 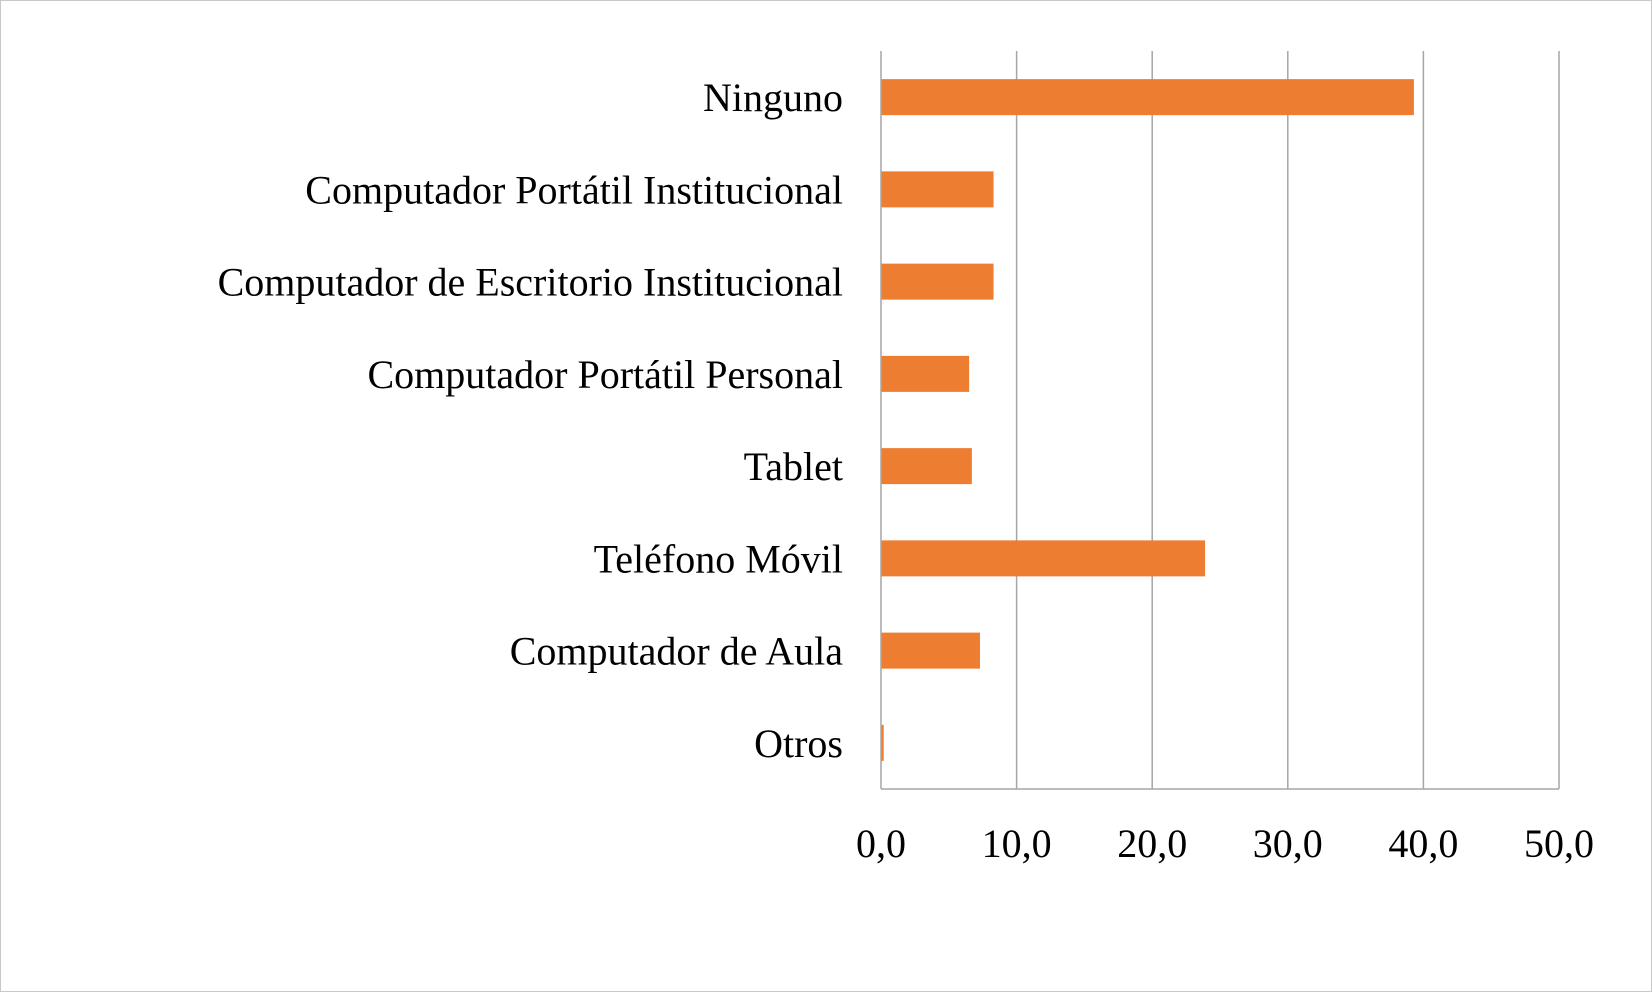 What do you see at coordinates (793, 466) in the screenshot?
I see `category-label-4: Tablet` at bounding box center [793, 466].